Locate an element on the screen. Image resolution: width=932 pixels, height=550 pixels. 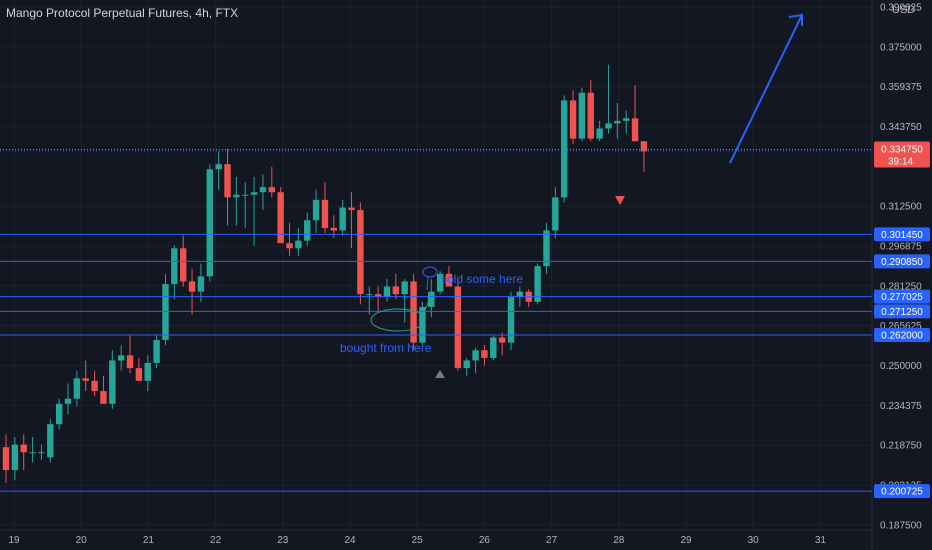
level-price-tag: 0.301450 is located at coordinates (902, 234).